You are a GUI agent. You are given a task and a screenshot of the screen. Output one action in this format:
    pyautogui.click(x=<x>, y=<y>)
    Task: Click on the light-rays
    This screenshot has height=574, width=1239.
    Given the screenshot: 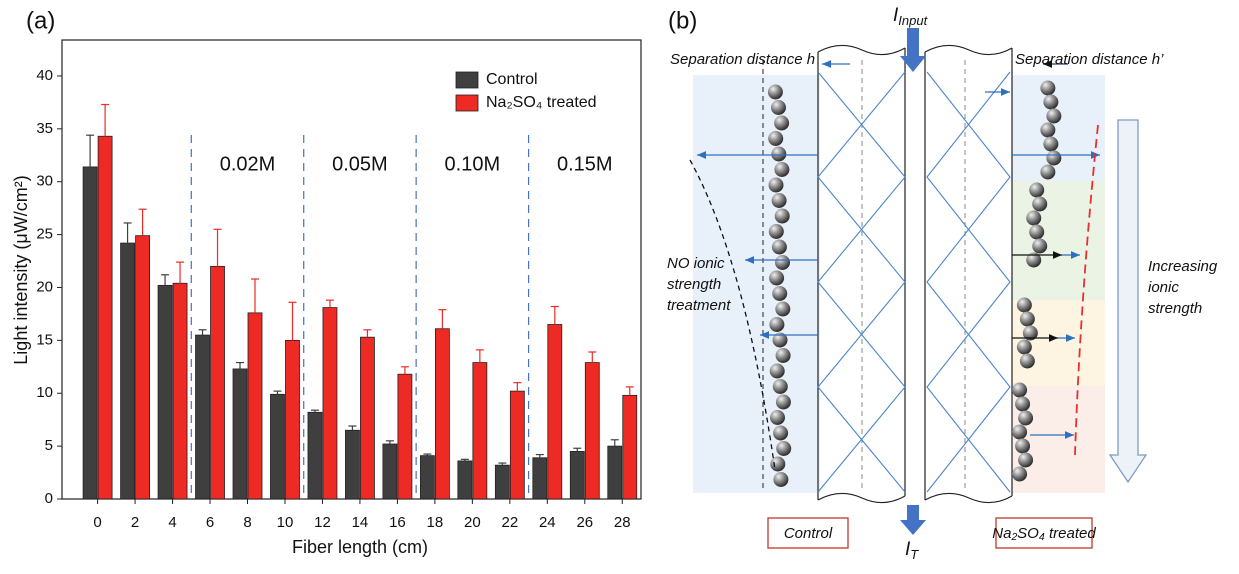 What is the action you would take?
    pyautogui.click(x=914, y=282)
    